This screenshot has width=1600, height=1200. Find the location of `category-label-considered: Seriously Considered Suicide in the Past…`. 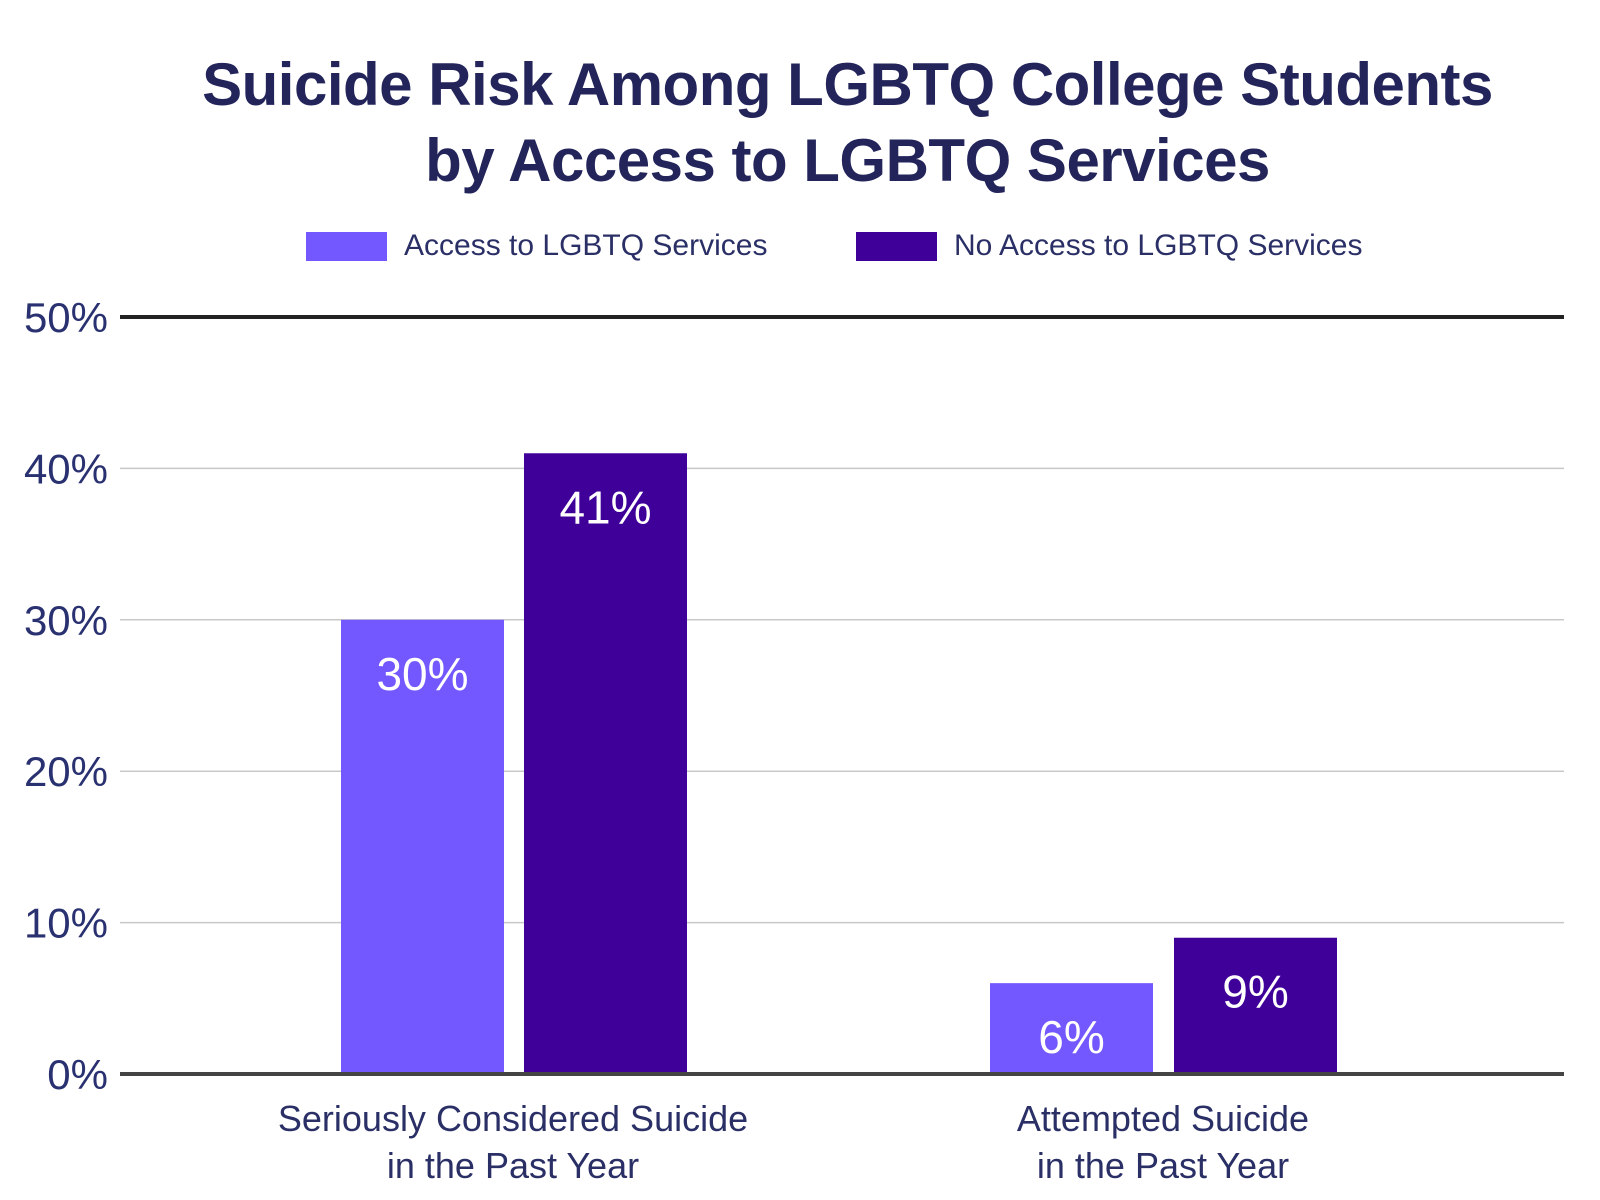

category-label-considered: Seriously Considered Suicide in the Past… is located at coordinates (513, 1142).